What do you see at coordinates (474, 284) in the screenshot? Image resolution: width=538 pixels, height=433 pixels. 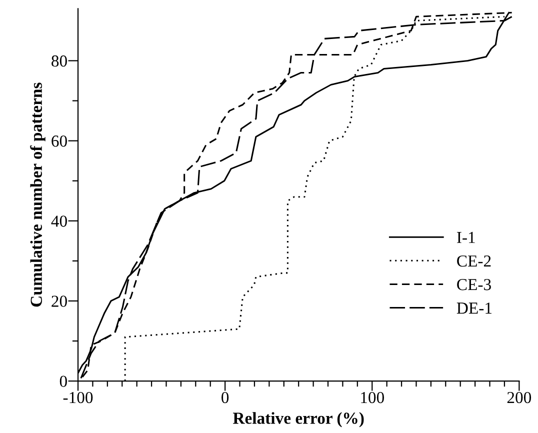 I see `legend-label: CE-3` at bounding box center [474, 284].